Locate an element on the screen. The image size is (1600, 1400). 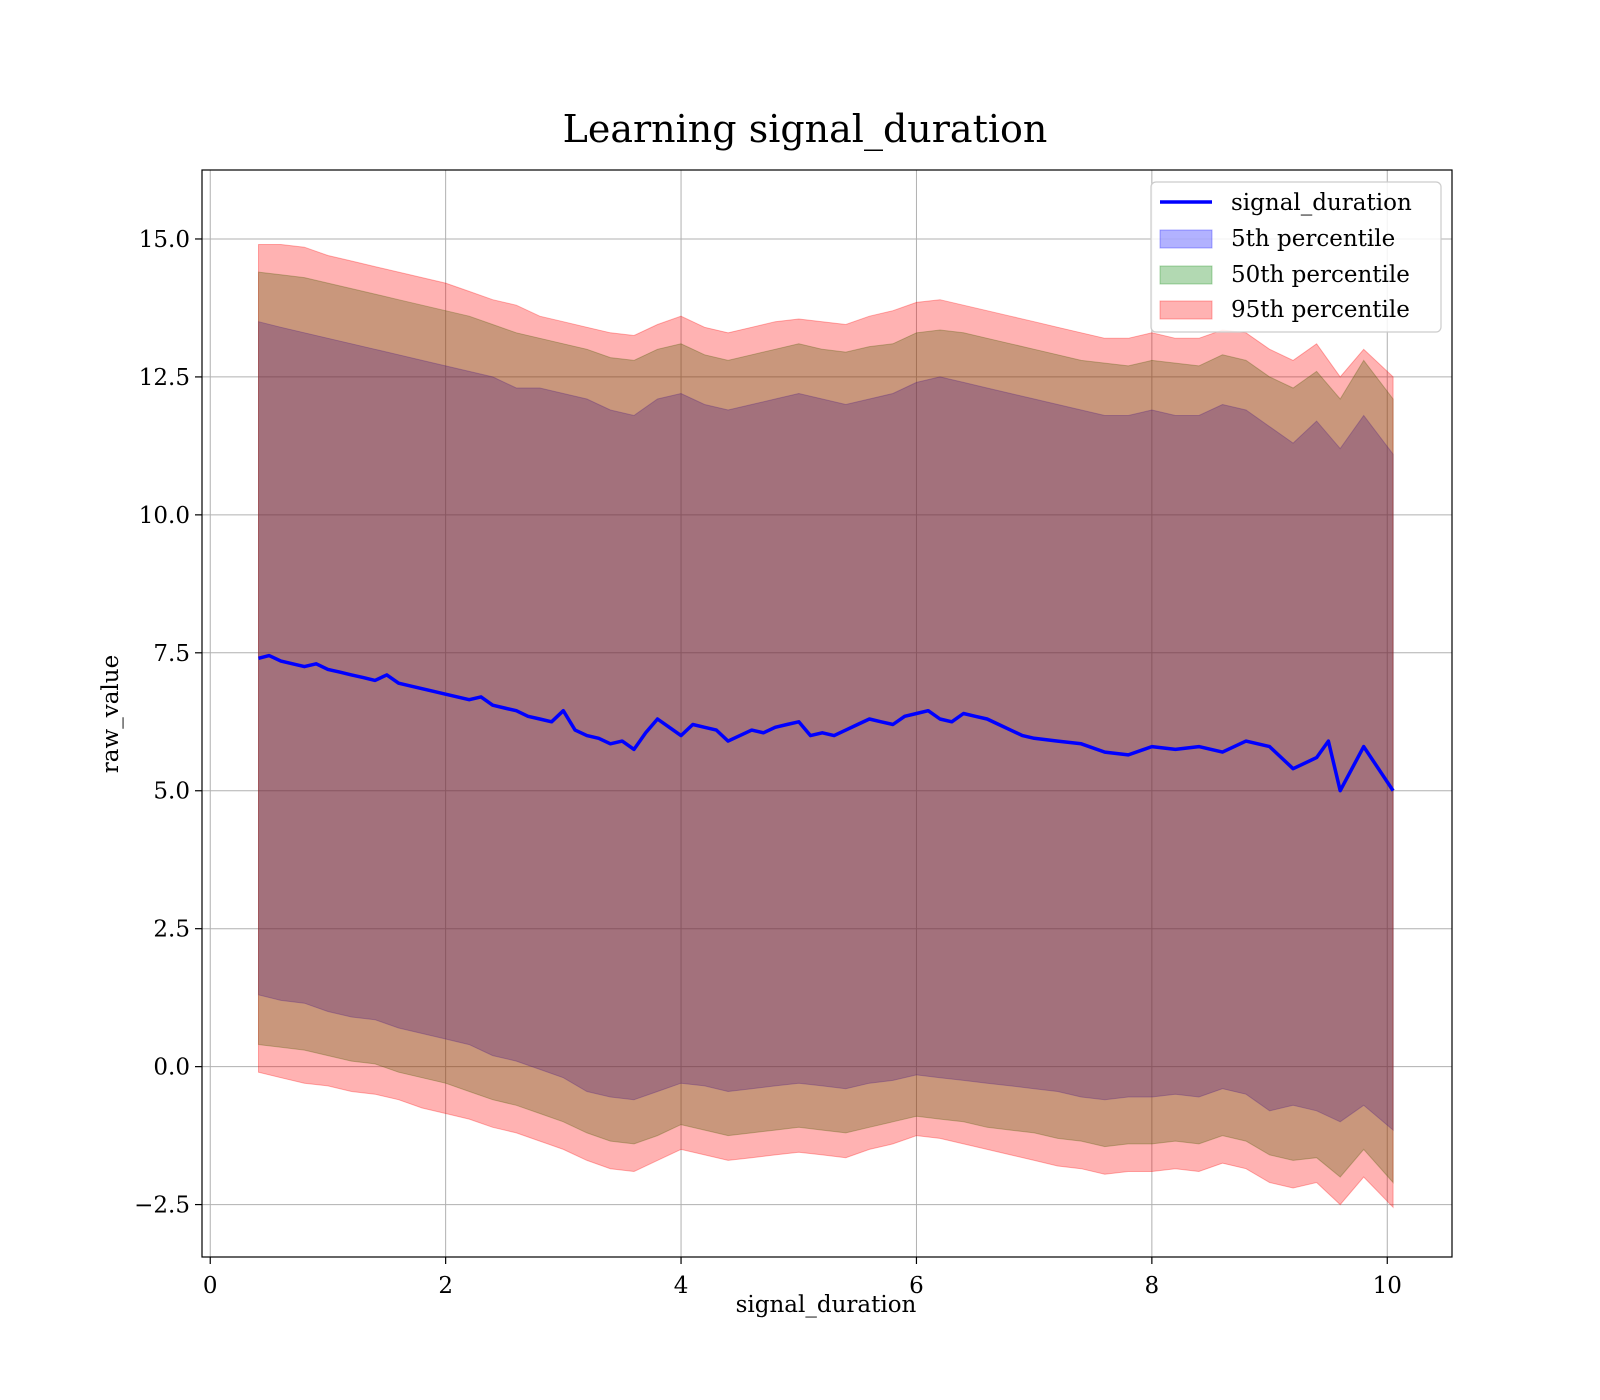
legend-box is located at coordinates (1296, 257).